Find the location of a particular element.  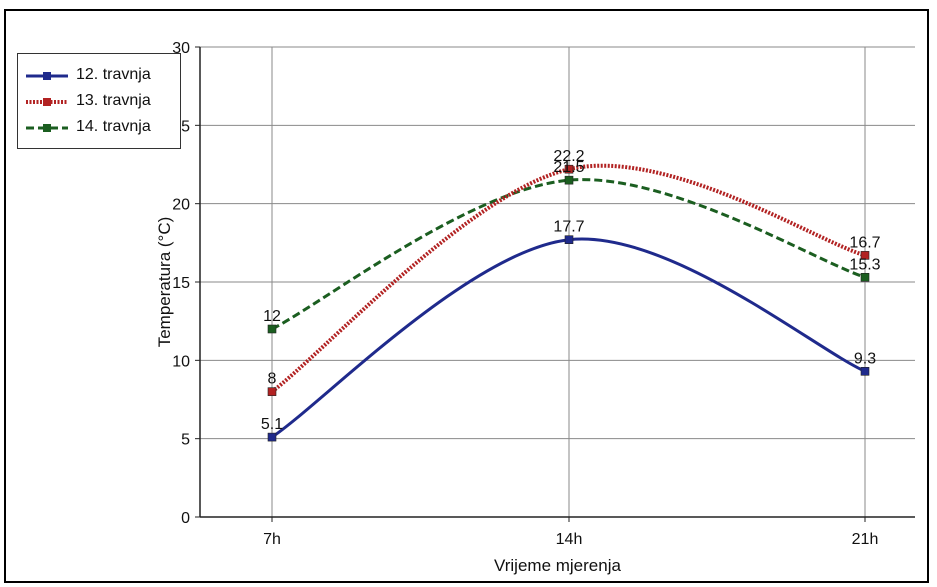

data-label: 12 is located at coordinates (272, 316).